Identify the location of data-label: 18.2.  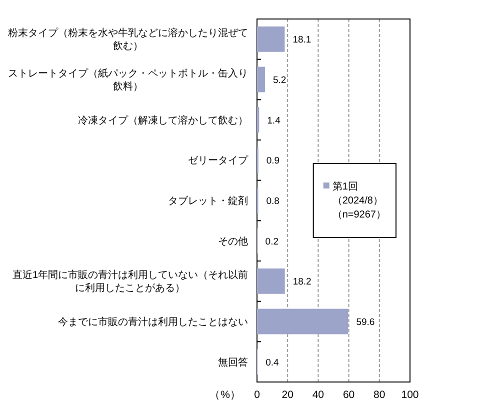
(302, 282).